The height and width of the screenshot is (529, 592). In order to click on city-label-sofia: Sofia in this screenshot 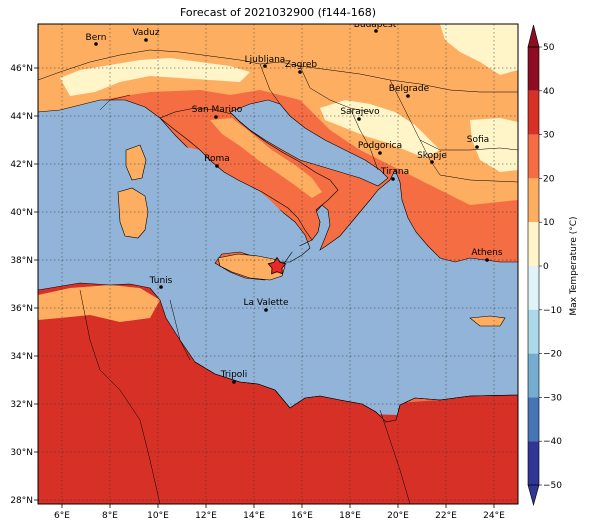, I will do `click(478, 140)`.